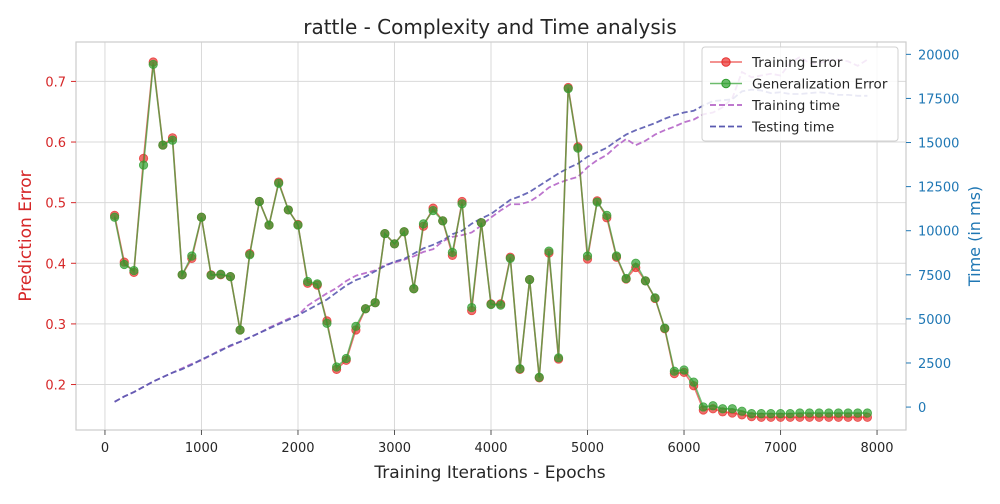 Image resolution: width=1000 pixels, height=504 pixels. What do you see at coordinates (587, 448) in the screenshot?
I see `x-tick-label: 5000` at bounding box center [587, 448].